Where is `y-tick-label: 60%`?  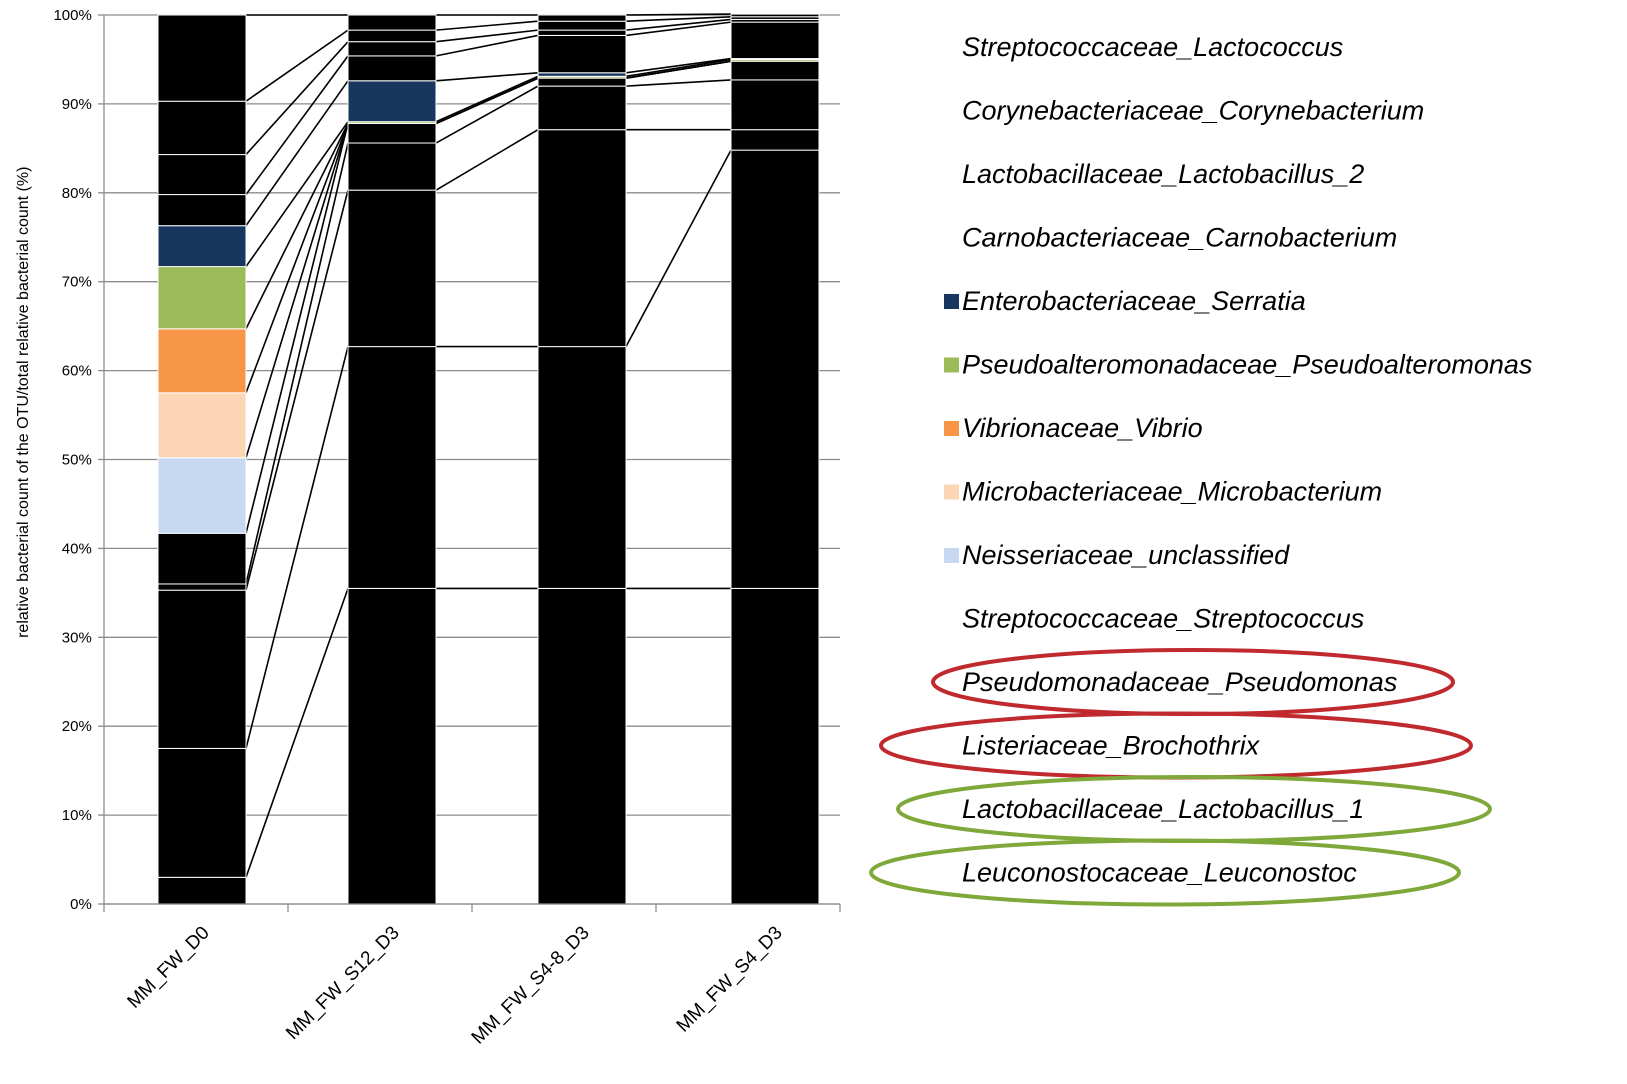 y-tick-label: 60% is located at coordinates (79, 371).